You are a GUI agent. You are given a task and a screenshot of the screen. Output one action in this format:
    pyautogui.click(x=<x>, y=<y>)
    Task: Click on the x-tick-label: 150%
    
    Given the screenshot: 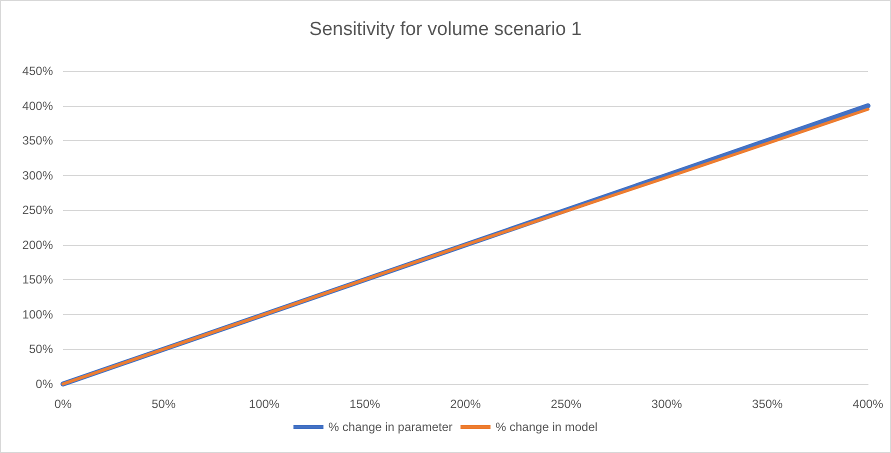 What is the action you would take?
    pyautogui.click(x=365, y=404)
    